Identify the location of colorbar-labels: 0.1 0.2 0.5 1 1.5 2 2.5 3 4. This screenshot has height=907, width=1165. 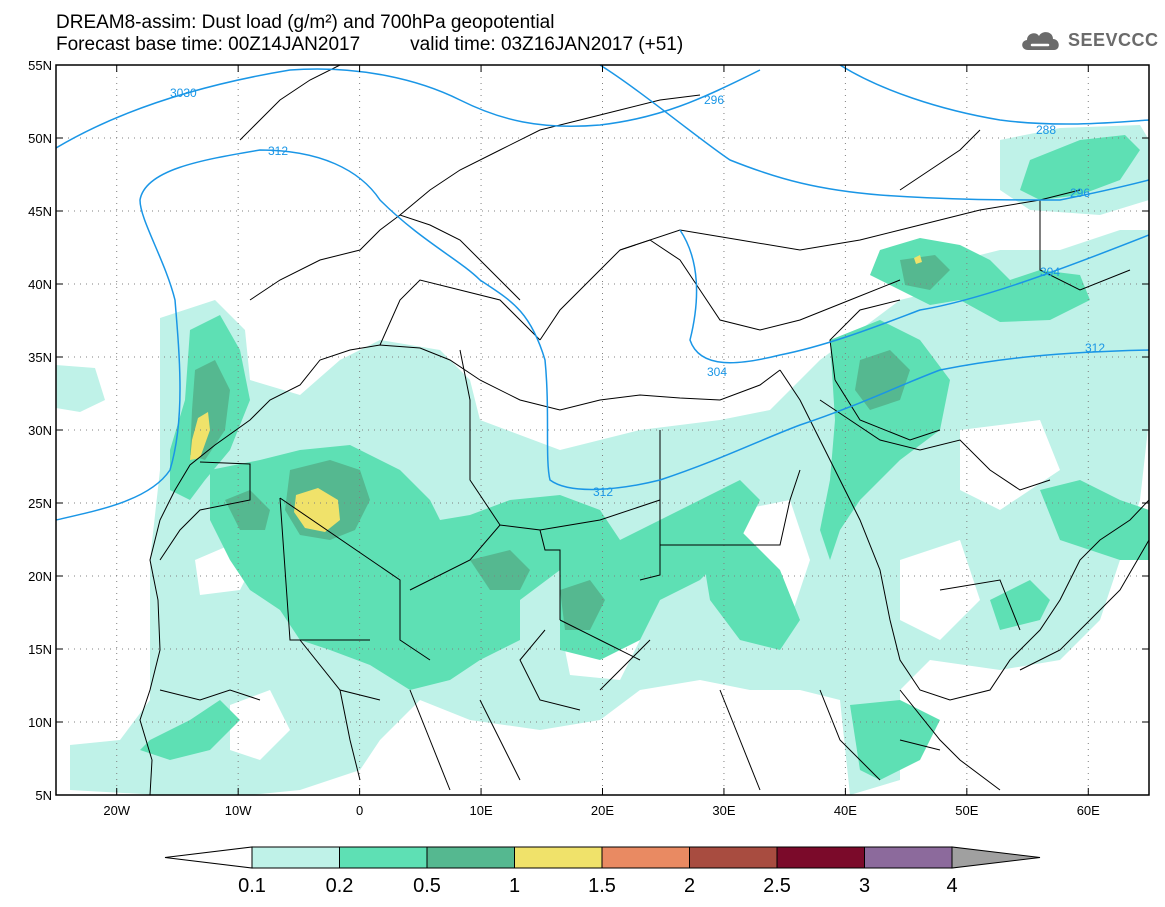
(597, 886).